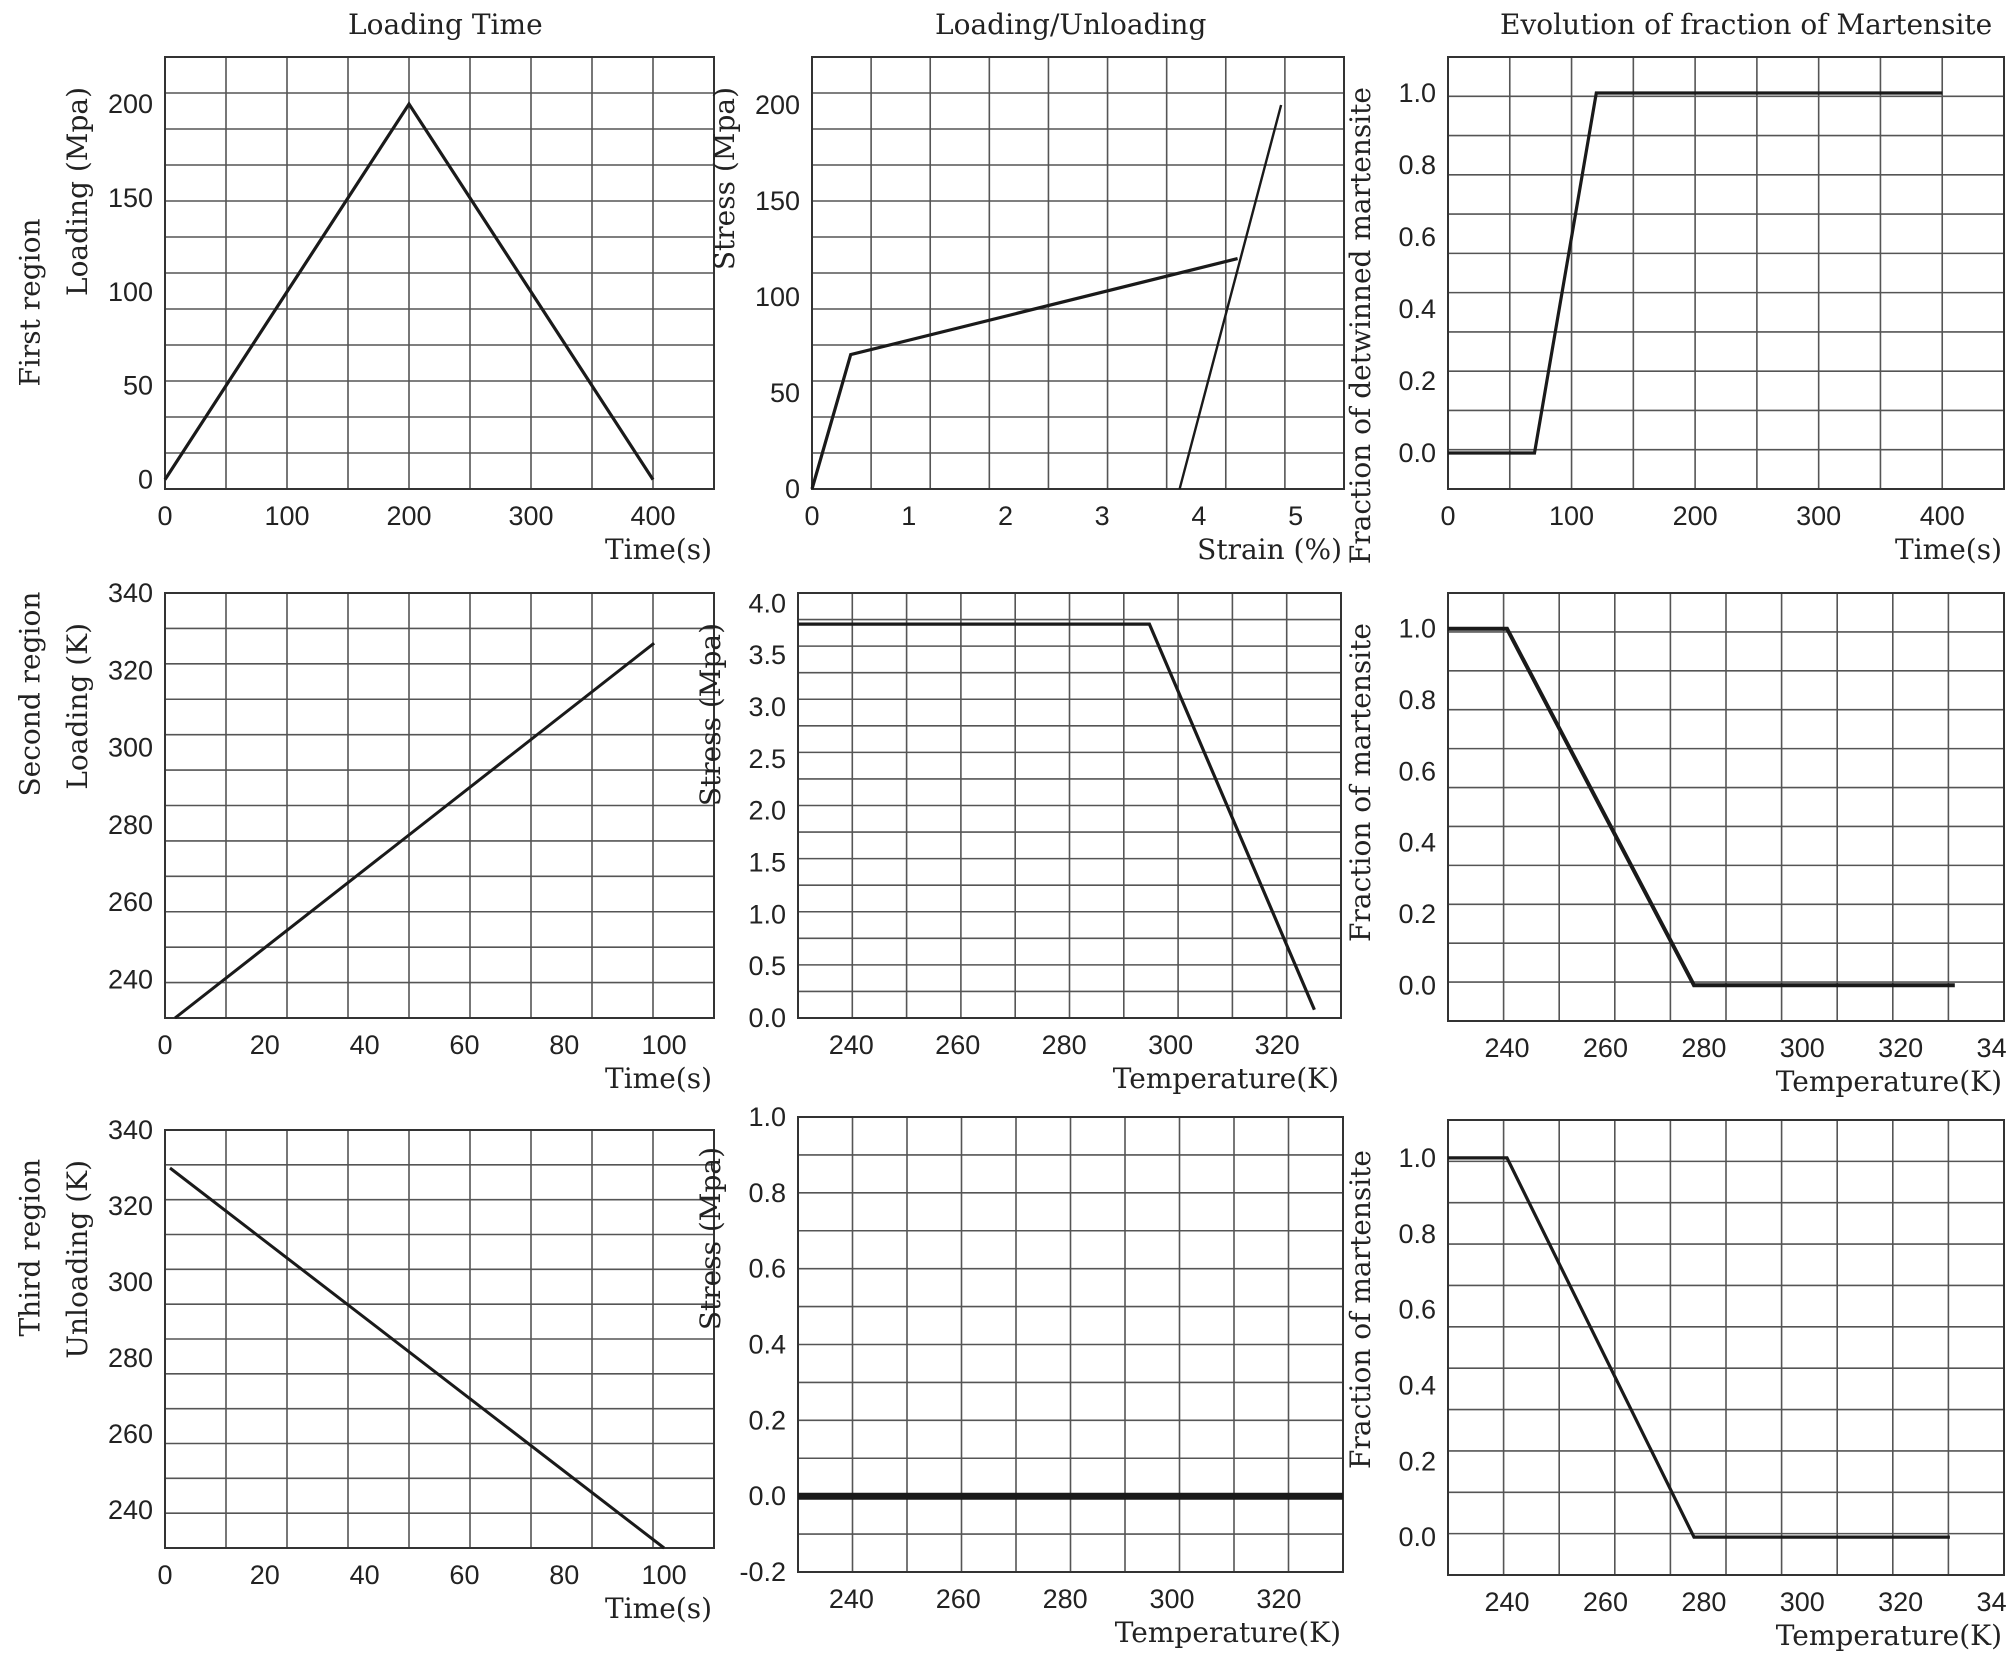 This screenshot has height=1654, width=2006. What do you see at coordinates (762, 1572) in the screenshot?
I see `y-tick-label: -0.2` at bounding box center [762, 1572].